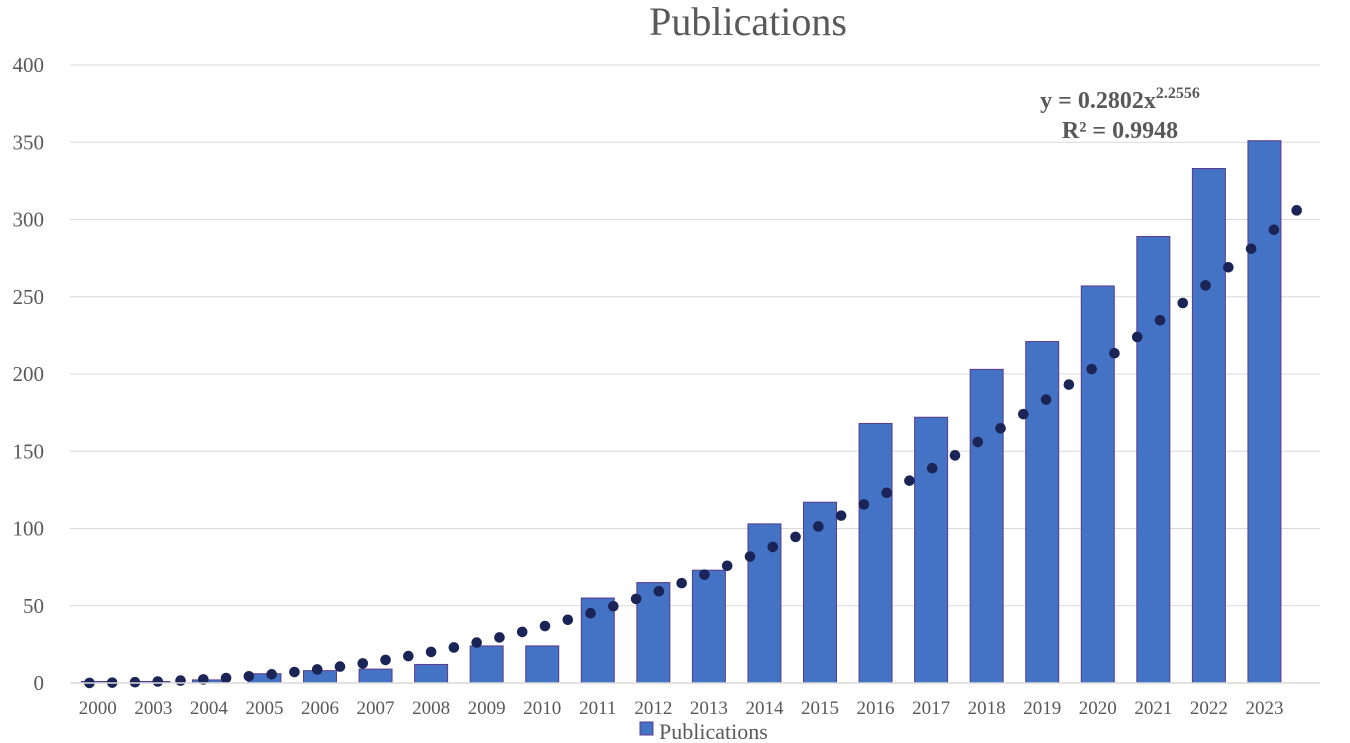  Describe the element at coordinates (1042, 708) in the screenshot. I see `x-tick-label: 2019` at that location.